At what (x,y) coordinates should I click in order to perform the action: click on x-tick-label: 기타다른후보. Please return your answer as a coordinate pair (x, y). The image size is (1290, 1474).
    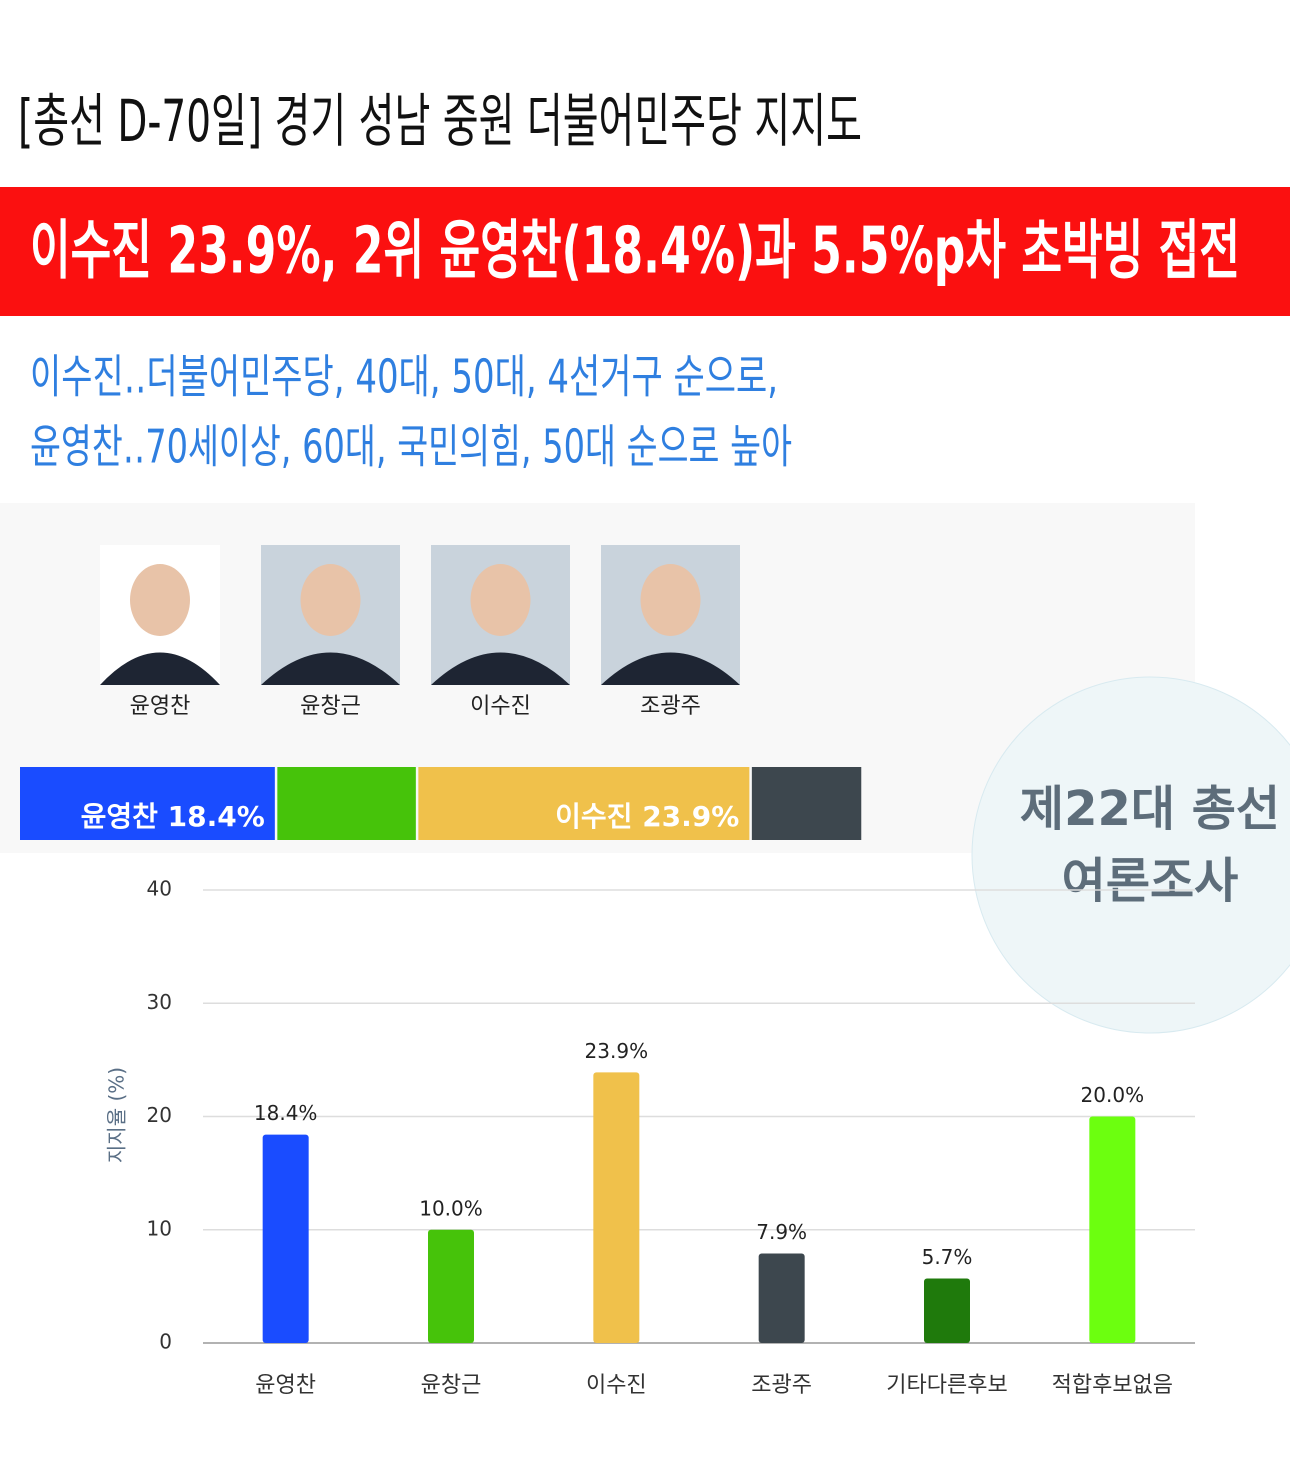
    Looking at the image, I should click on (946, 1385).